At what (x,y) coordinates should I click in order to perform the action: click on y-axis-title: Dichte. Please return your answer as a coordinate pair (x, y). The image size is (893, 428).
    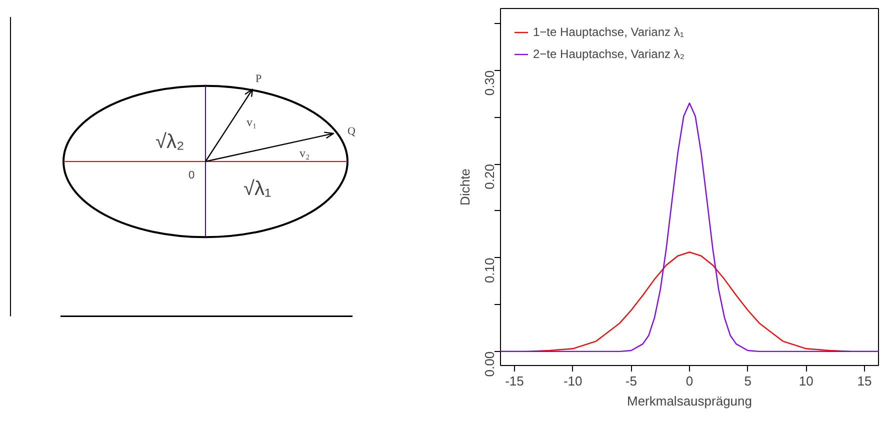
    Looking at the image, I should click on (465, 187).